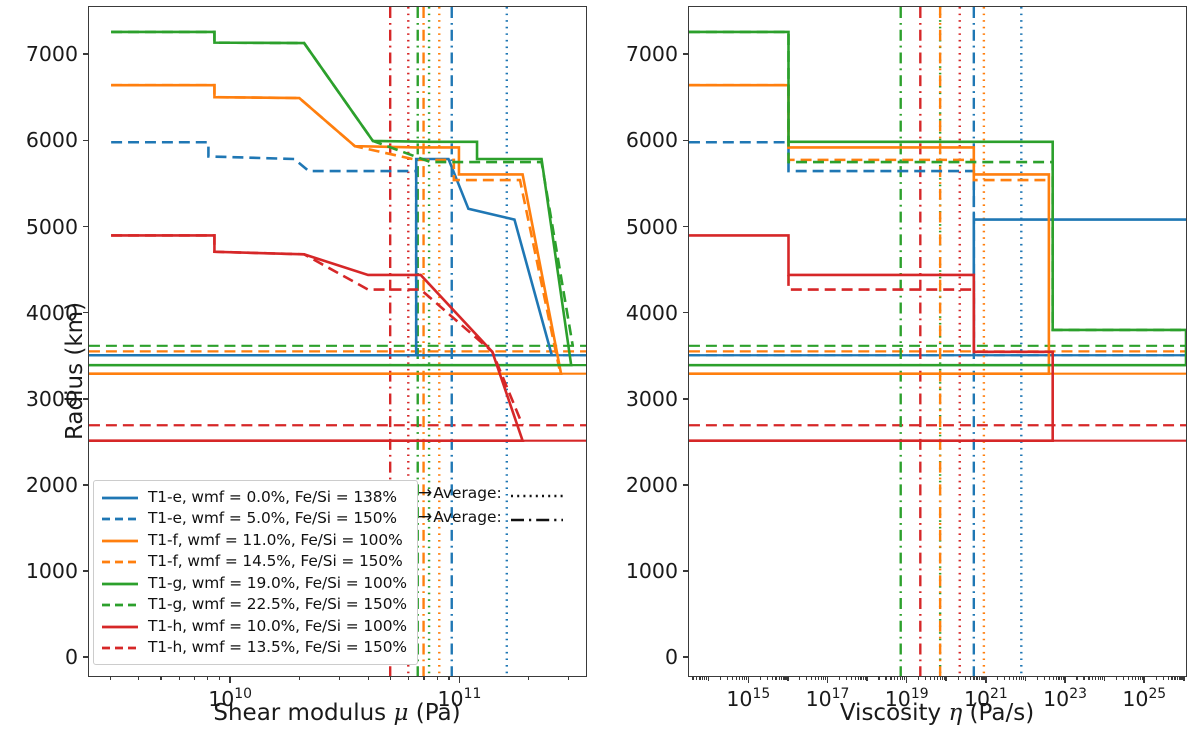 The height and width of the screenshot is (742, 1200). I want to click on legend-item: T1-e, wmf = 5.0%, Fe/Si = 150%, so click(255, 519).